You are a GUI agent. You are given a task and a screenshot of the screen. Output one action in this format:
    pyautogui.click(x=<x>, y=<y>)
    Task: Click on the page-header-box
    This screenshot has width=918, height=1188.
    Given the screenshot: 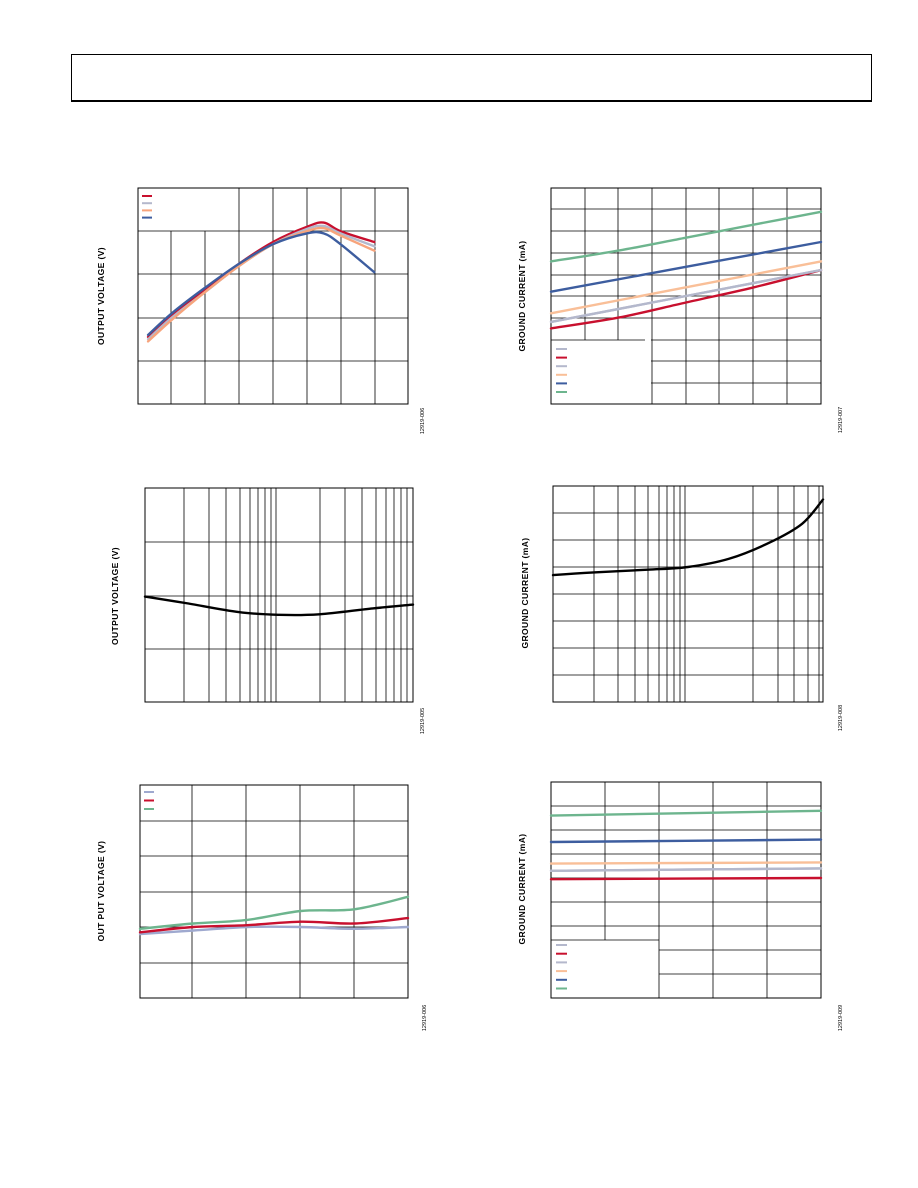 What is the action you would take?
    pyautogui.click(x=471, y=78)
    